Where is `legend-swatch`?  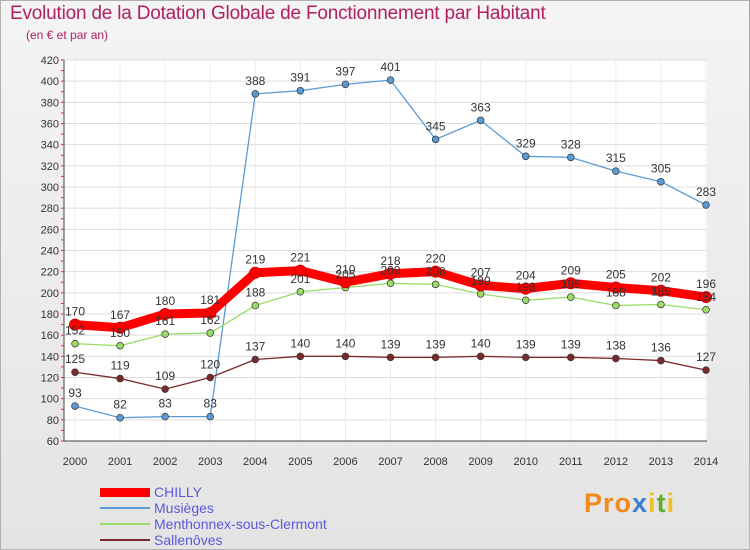 legend-swatch is located at coordinates (125, 492).